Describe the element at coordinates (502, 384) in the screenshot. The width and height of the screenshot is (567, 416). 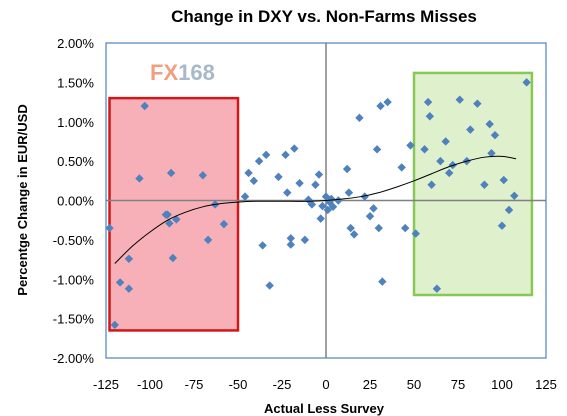
I see `x-tick-label: 100` at that location.